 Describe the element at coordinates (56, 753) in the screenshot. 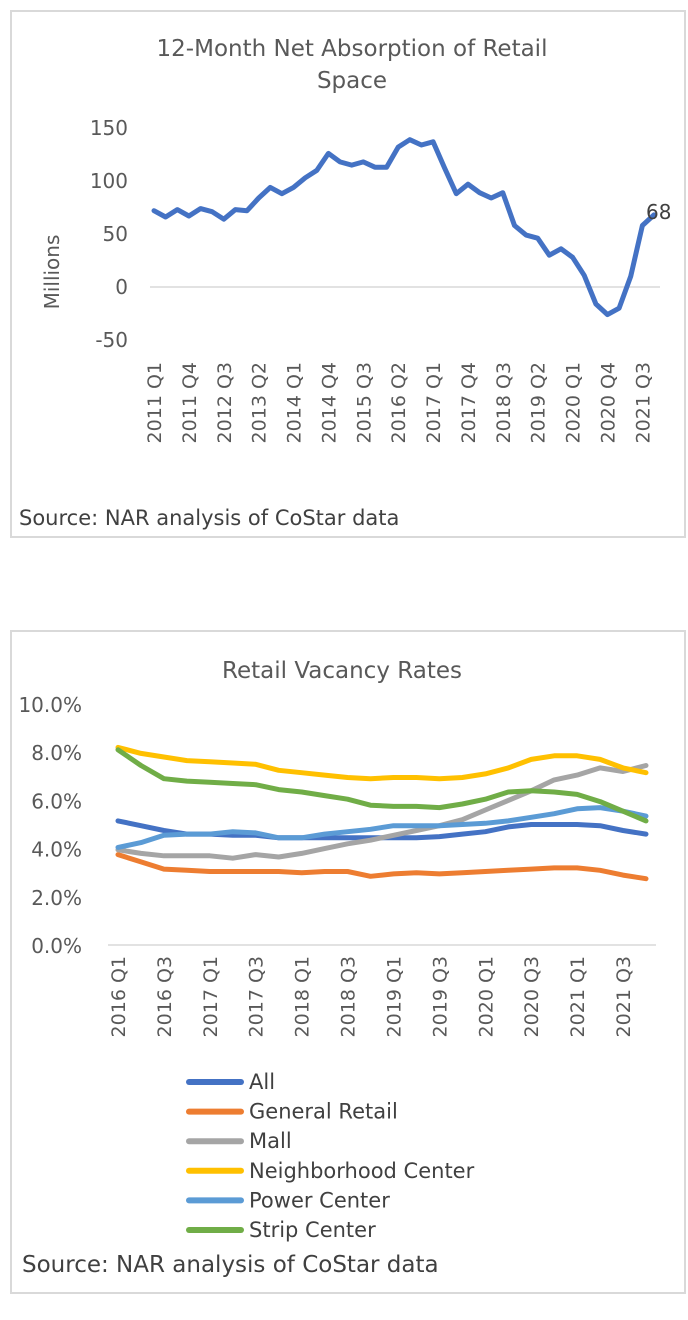

I see `y-tick-label: 8.0%` at that location.